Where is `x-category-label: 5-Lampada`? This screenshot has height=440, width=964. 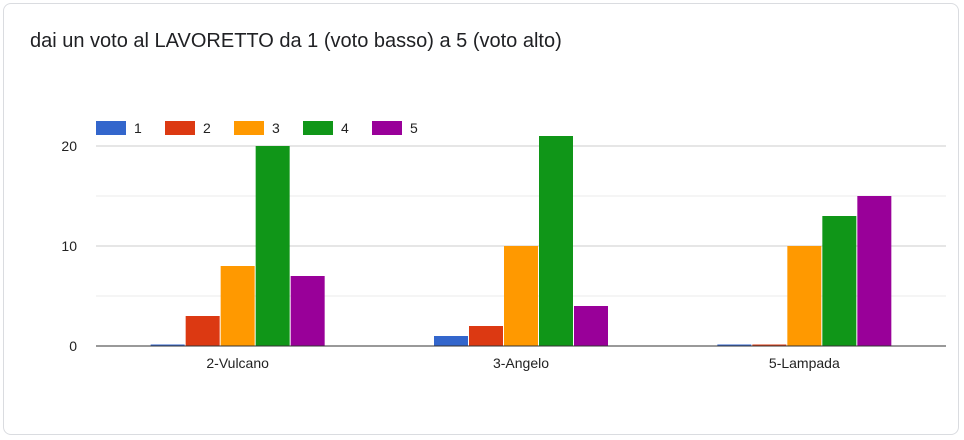 x-category-label: 5-Lampada is located at coordinates (804, 363).